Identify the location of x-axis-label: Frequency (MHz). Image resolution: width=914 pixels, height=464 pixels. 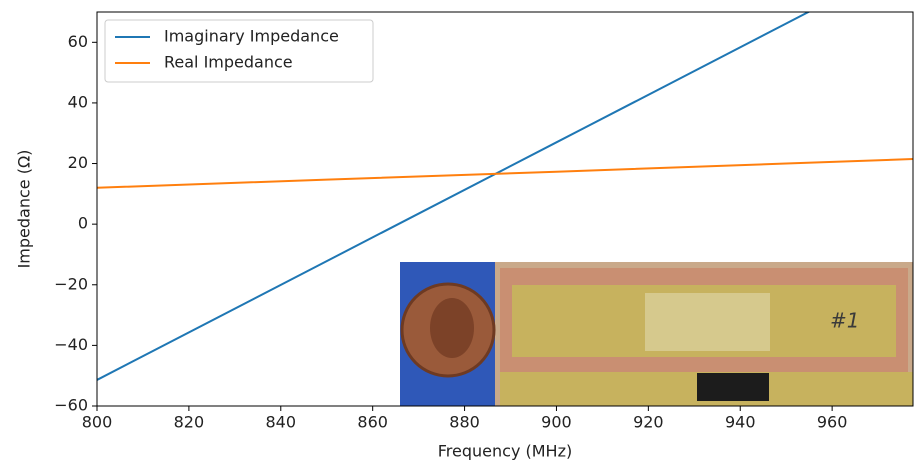
(505, 451).